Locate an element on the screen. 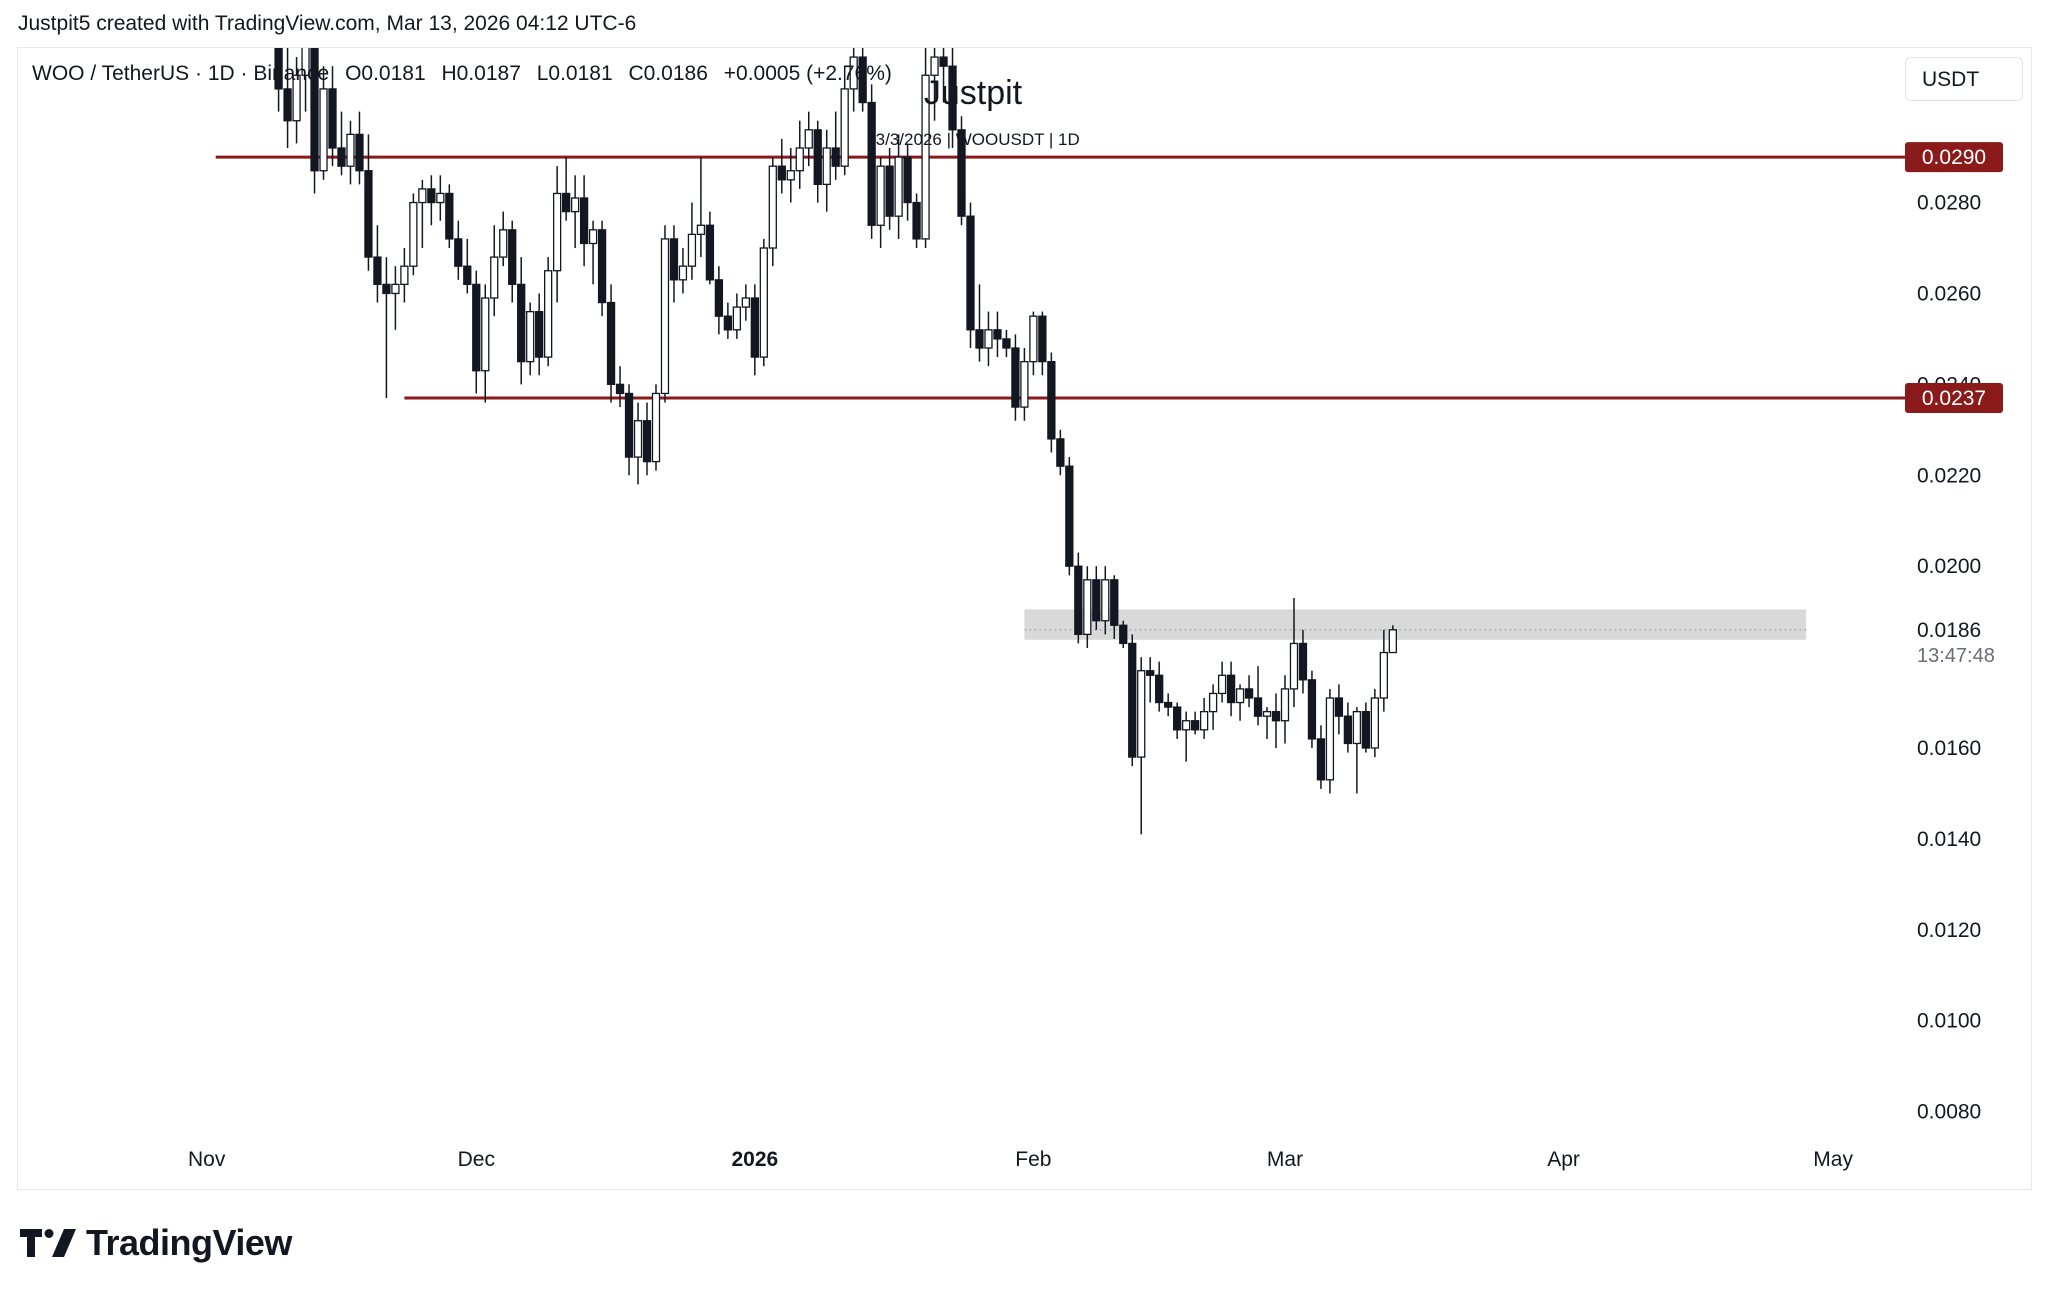  legend-symbol: WOO / TetherUS · 1D · Binance is located at coordinates (181, 73).